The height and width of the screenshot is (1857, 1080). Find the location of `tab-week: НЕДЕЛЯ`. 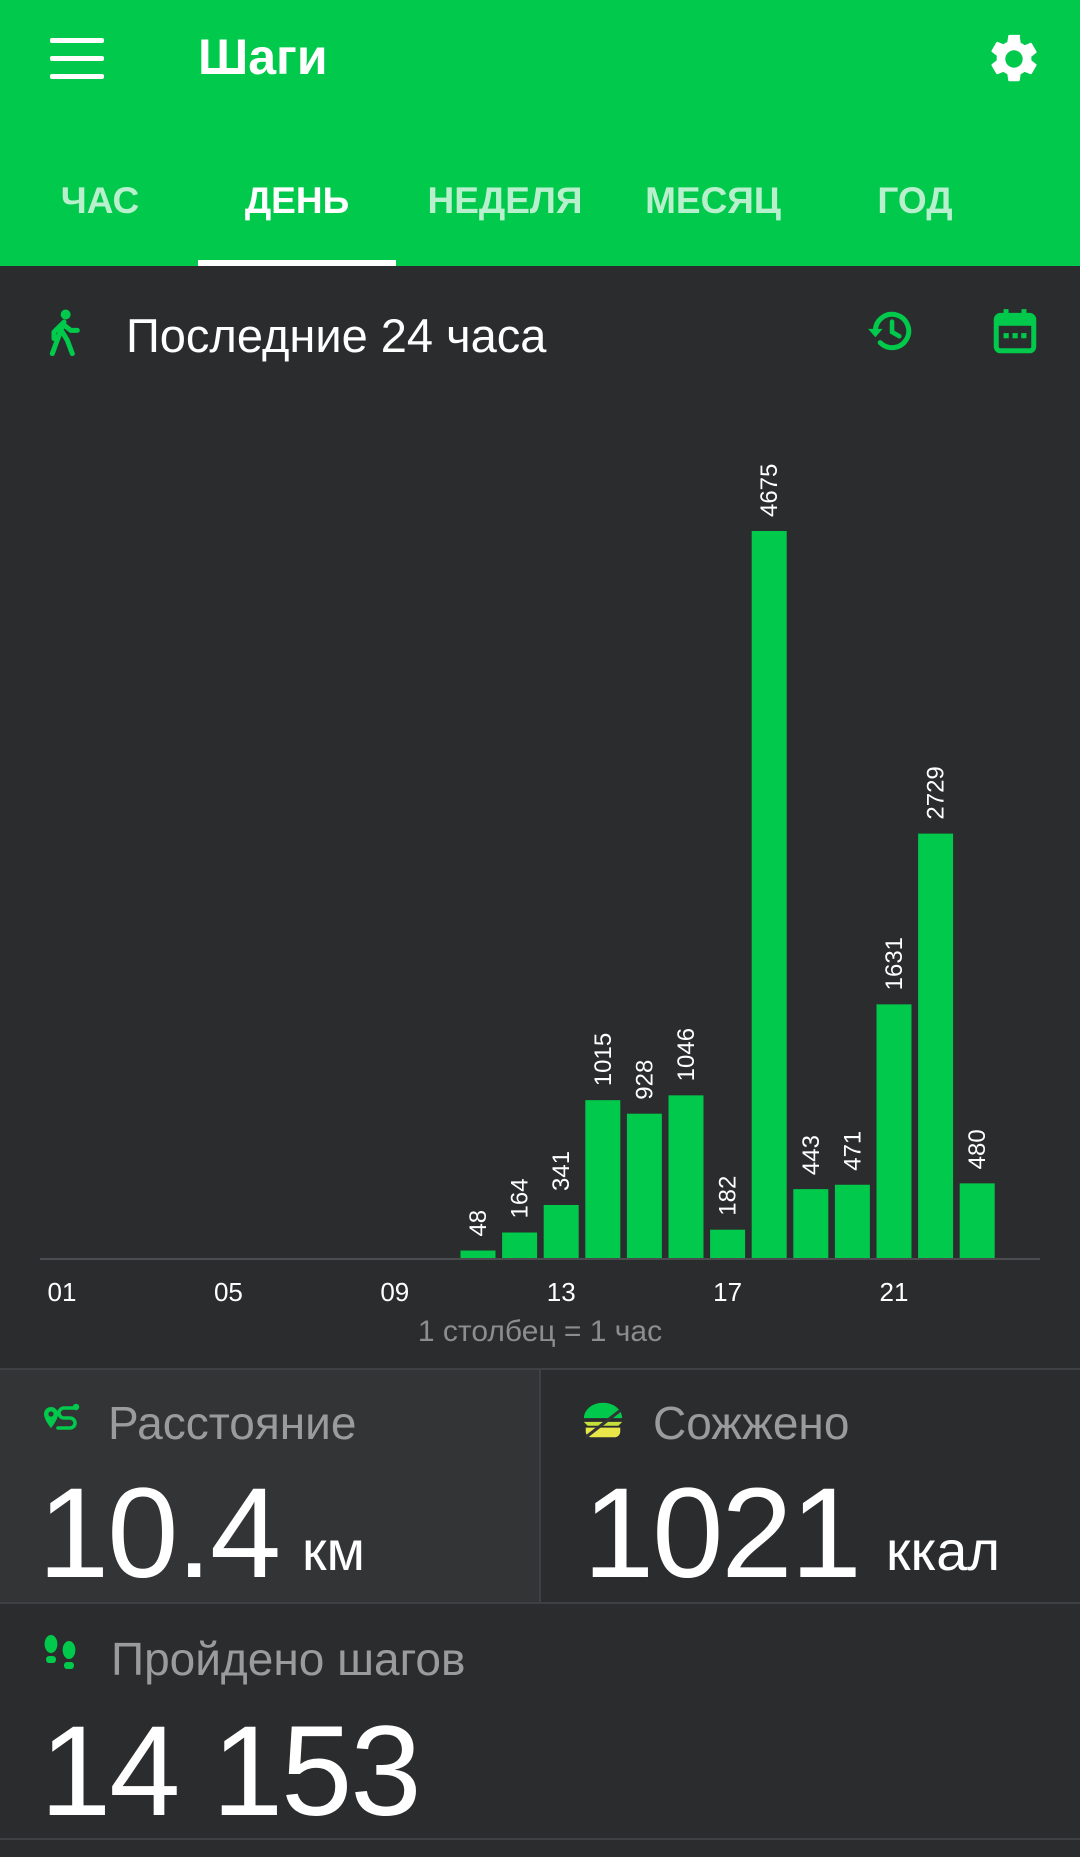

tab-week: НЕДЕЛЯ is located at coordinates (505, 200).